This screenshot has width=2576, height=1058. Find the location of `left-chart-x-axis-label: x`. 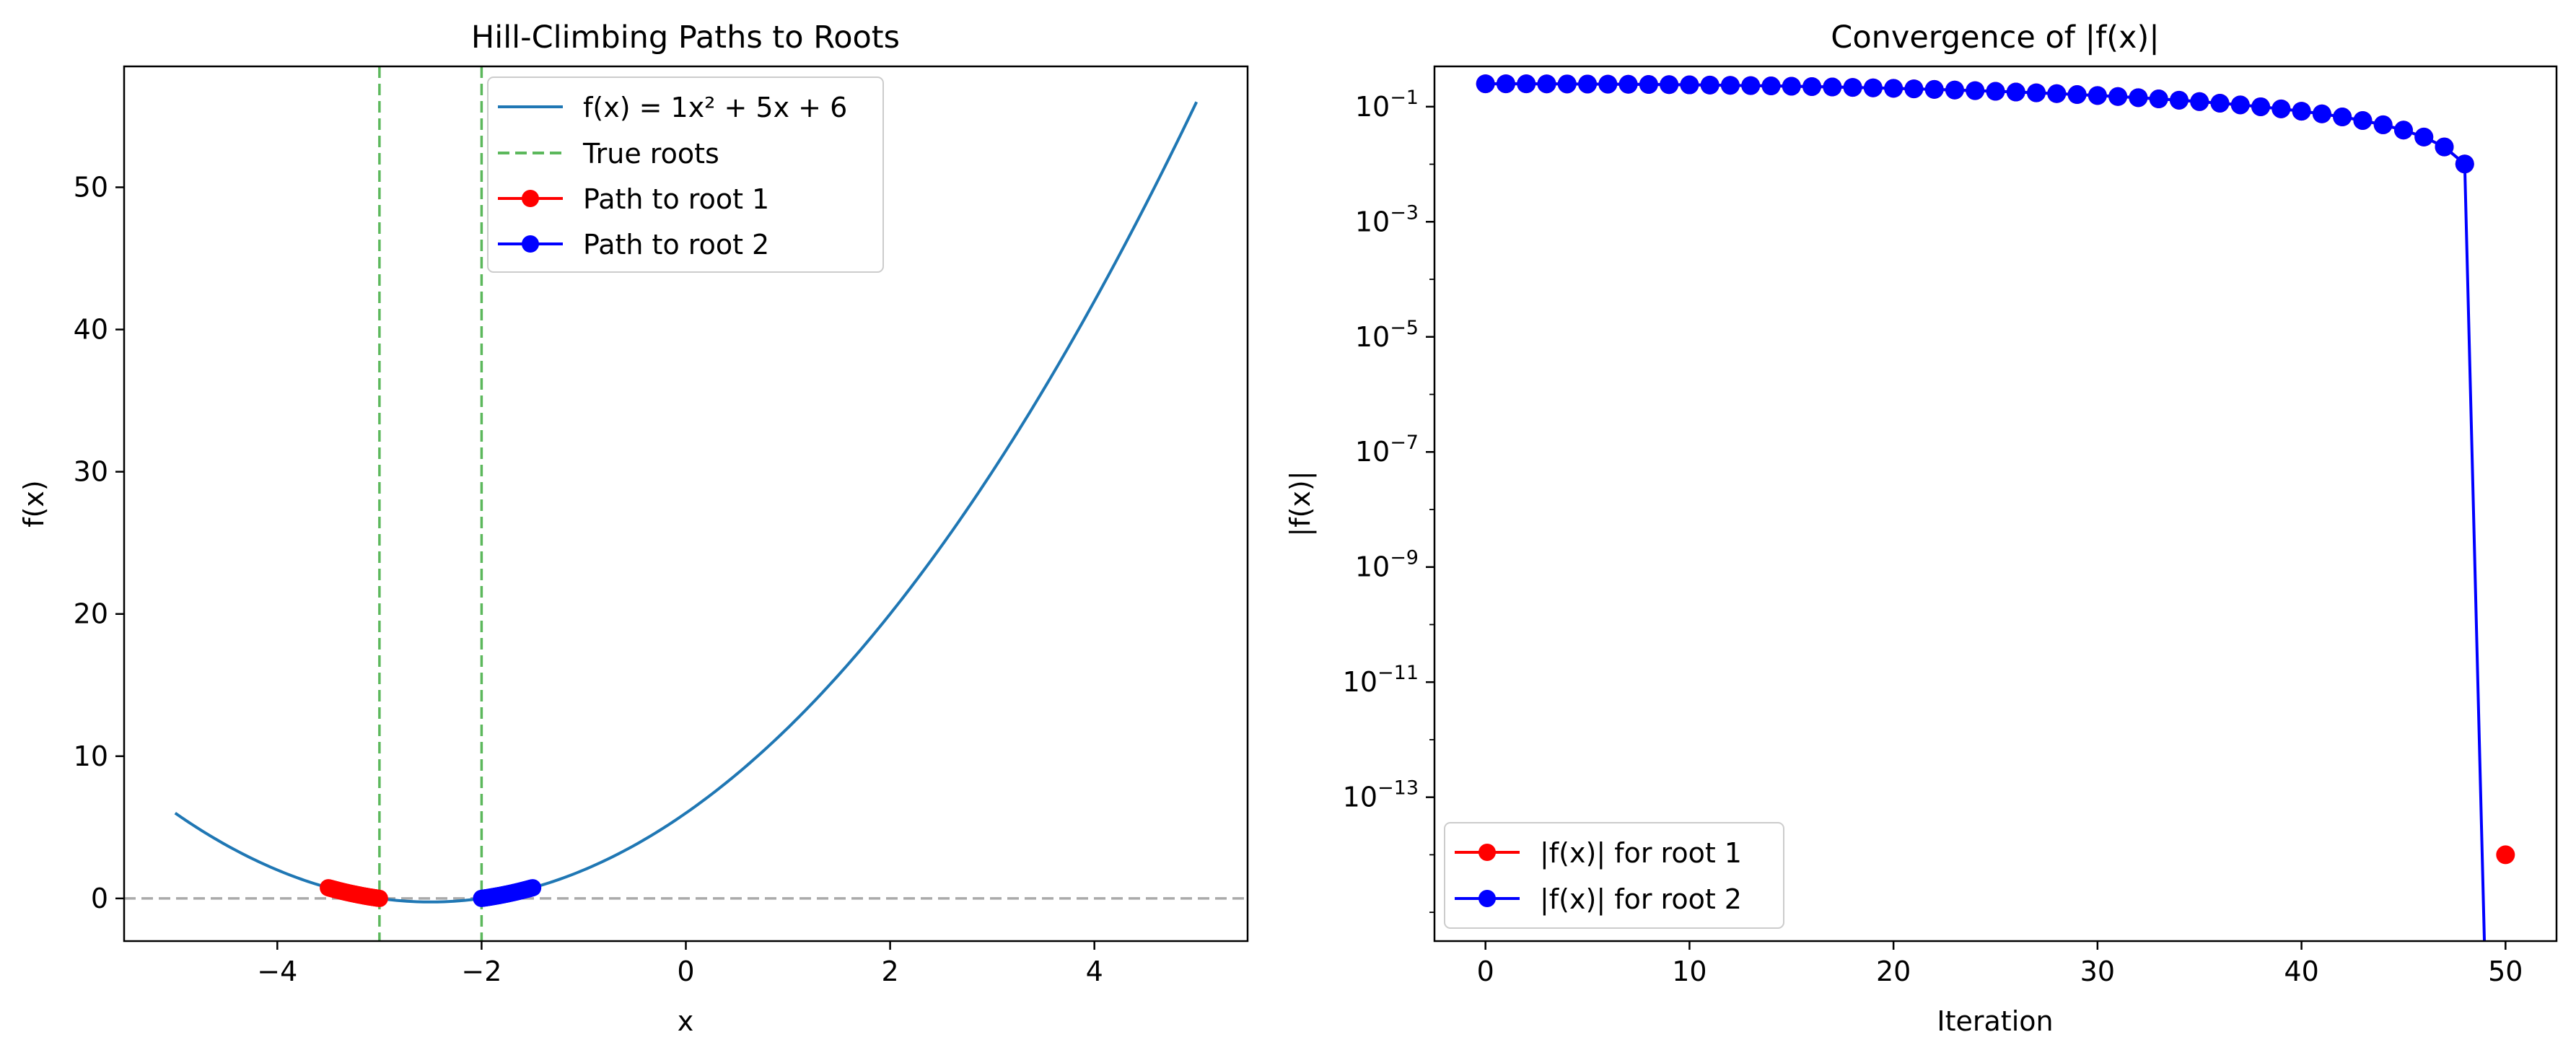

left-chart-x-axis-label: x is located at coordinates (686, 1021).